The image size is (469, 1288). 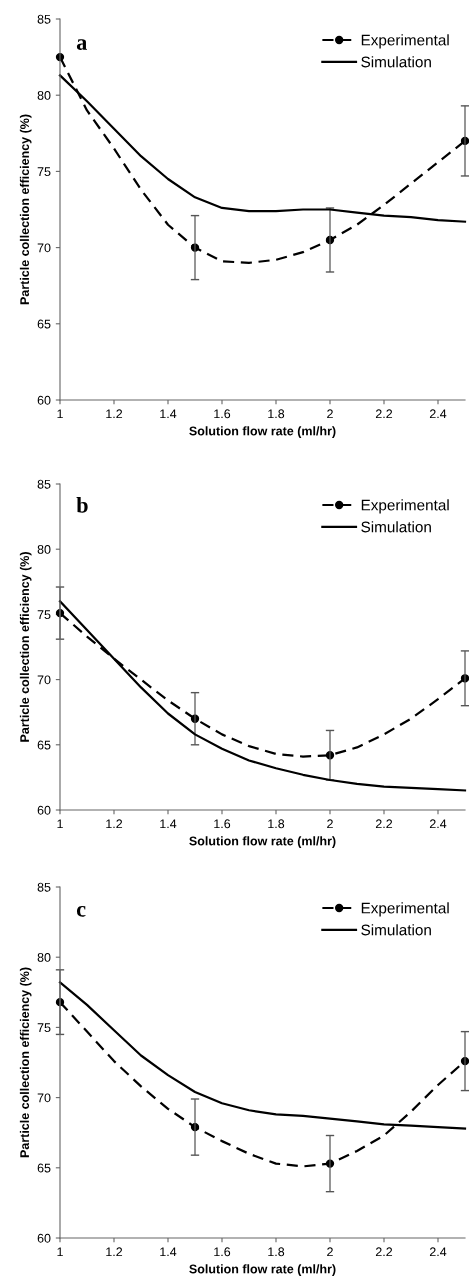 What do you see at coordinates (81, 911) in the screenshot?
I see `text: c` at bounding box center [81, 911].